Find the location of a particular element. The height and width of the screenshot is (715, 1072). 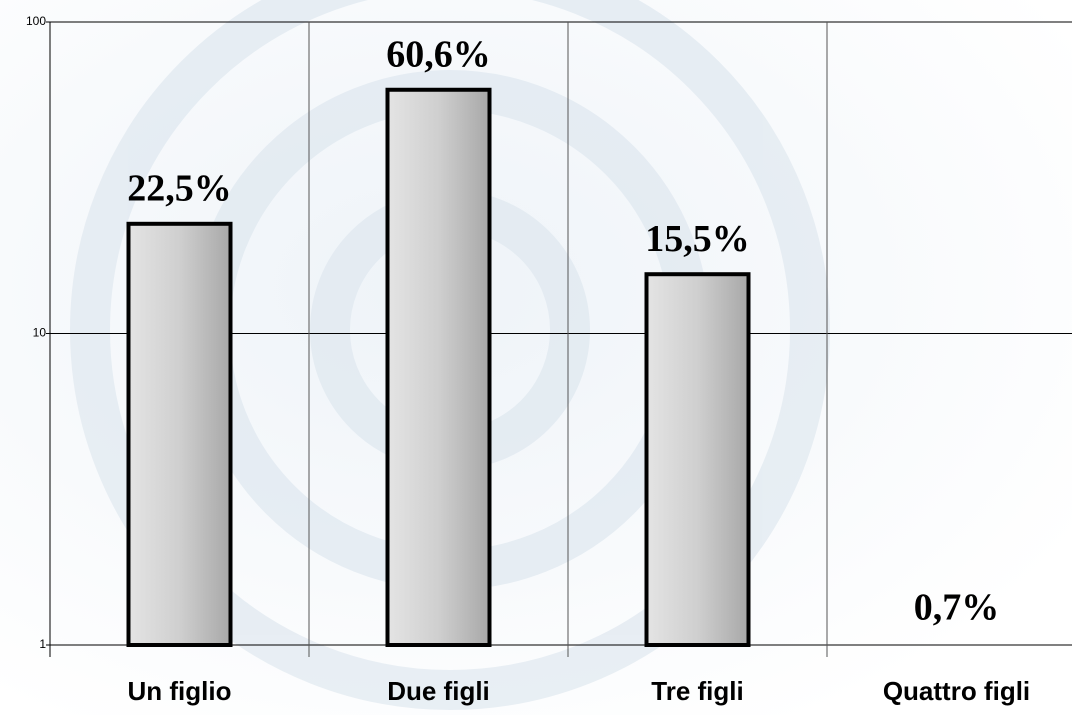

value-label: 60,6% is located at coordinates (438, 54).